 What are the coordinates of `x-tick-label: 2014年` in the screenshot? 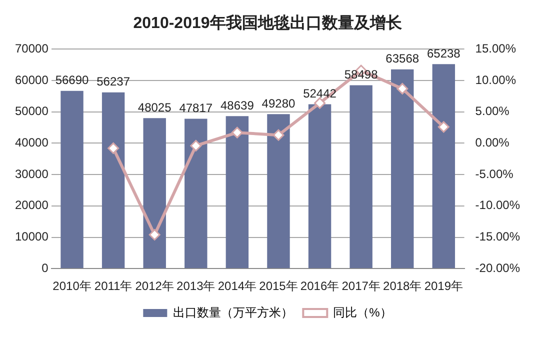 It's located at (237, 286).